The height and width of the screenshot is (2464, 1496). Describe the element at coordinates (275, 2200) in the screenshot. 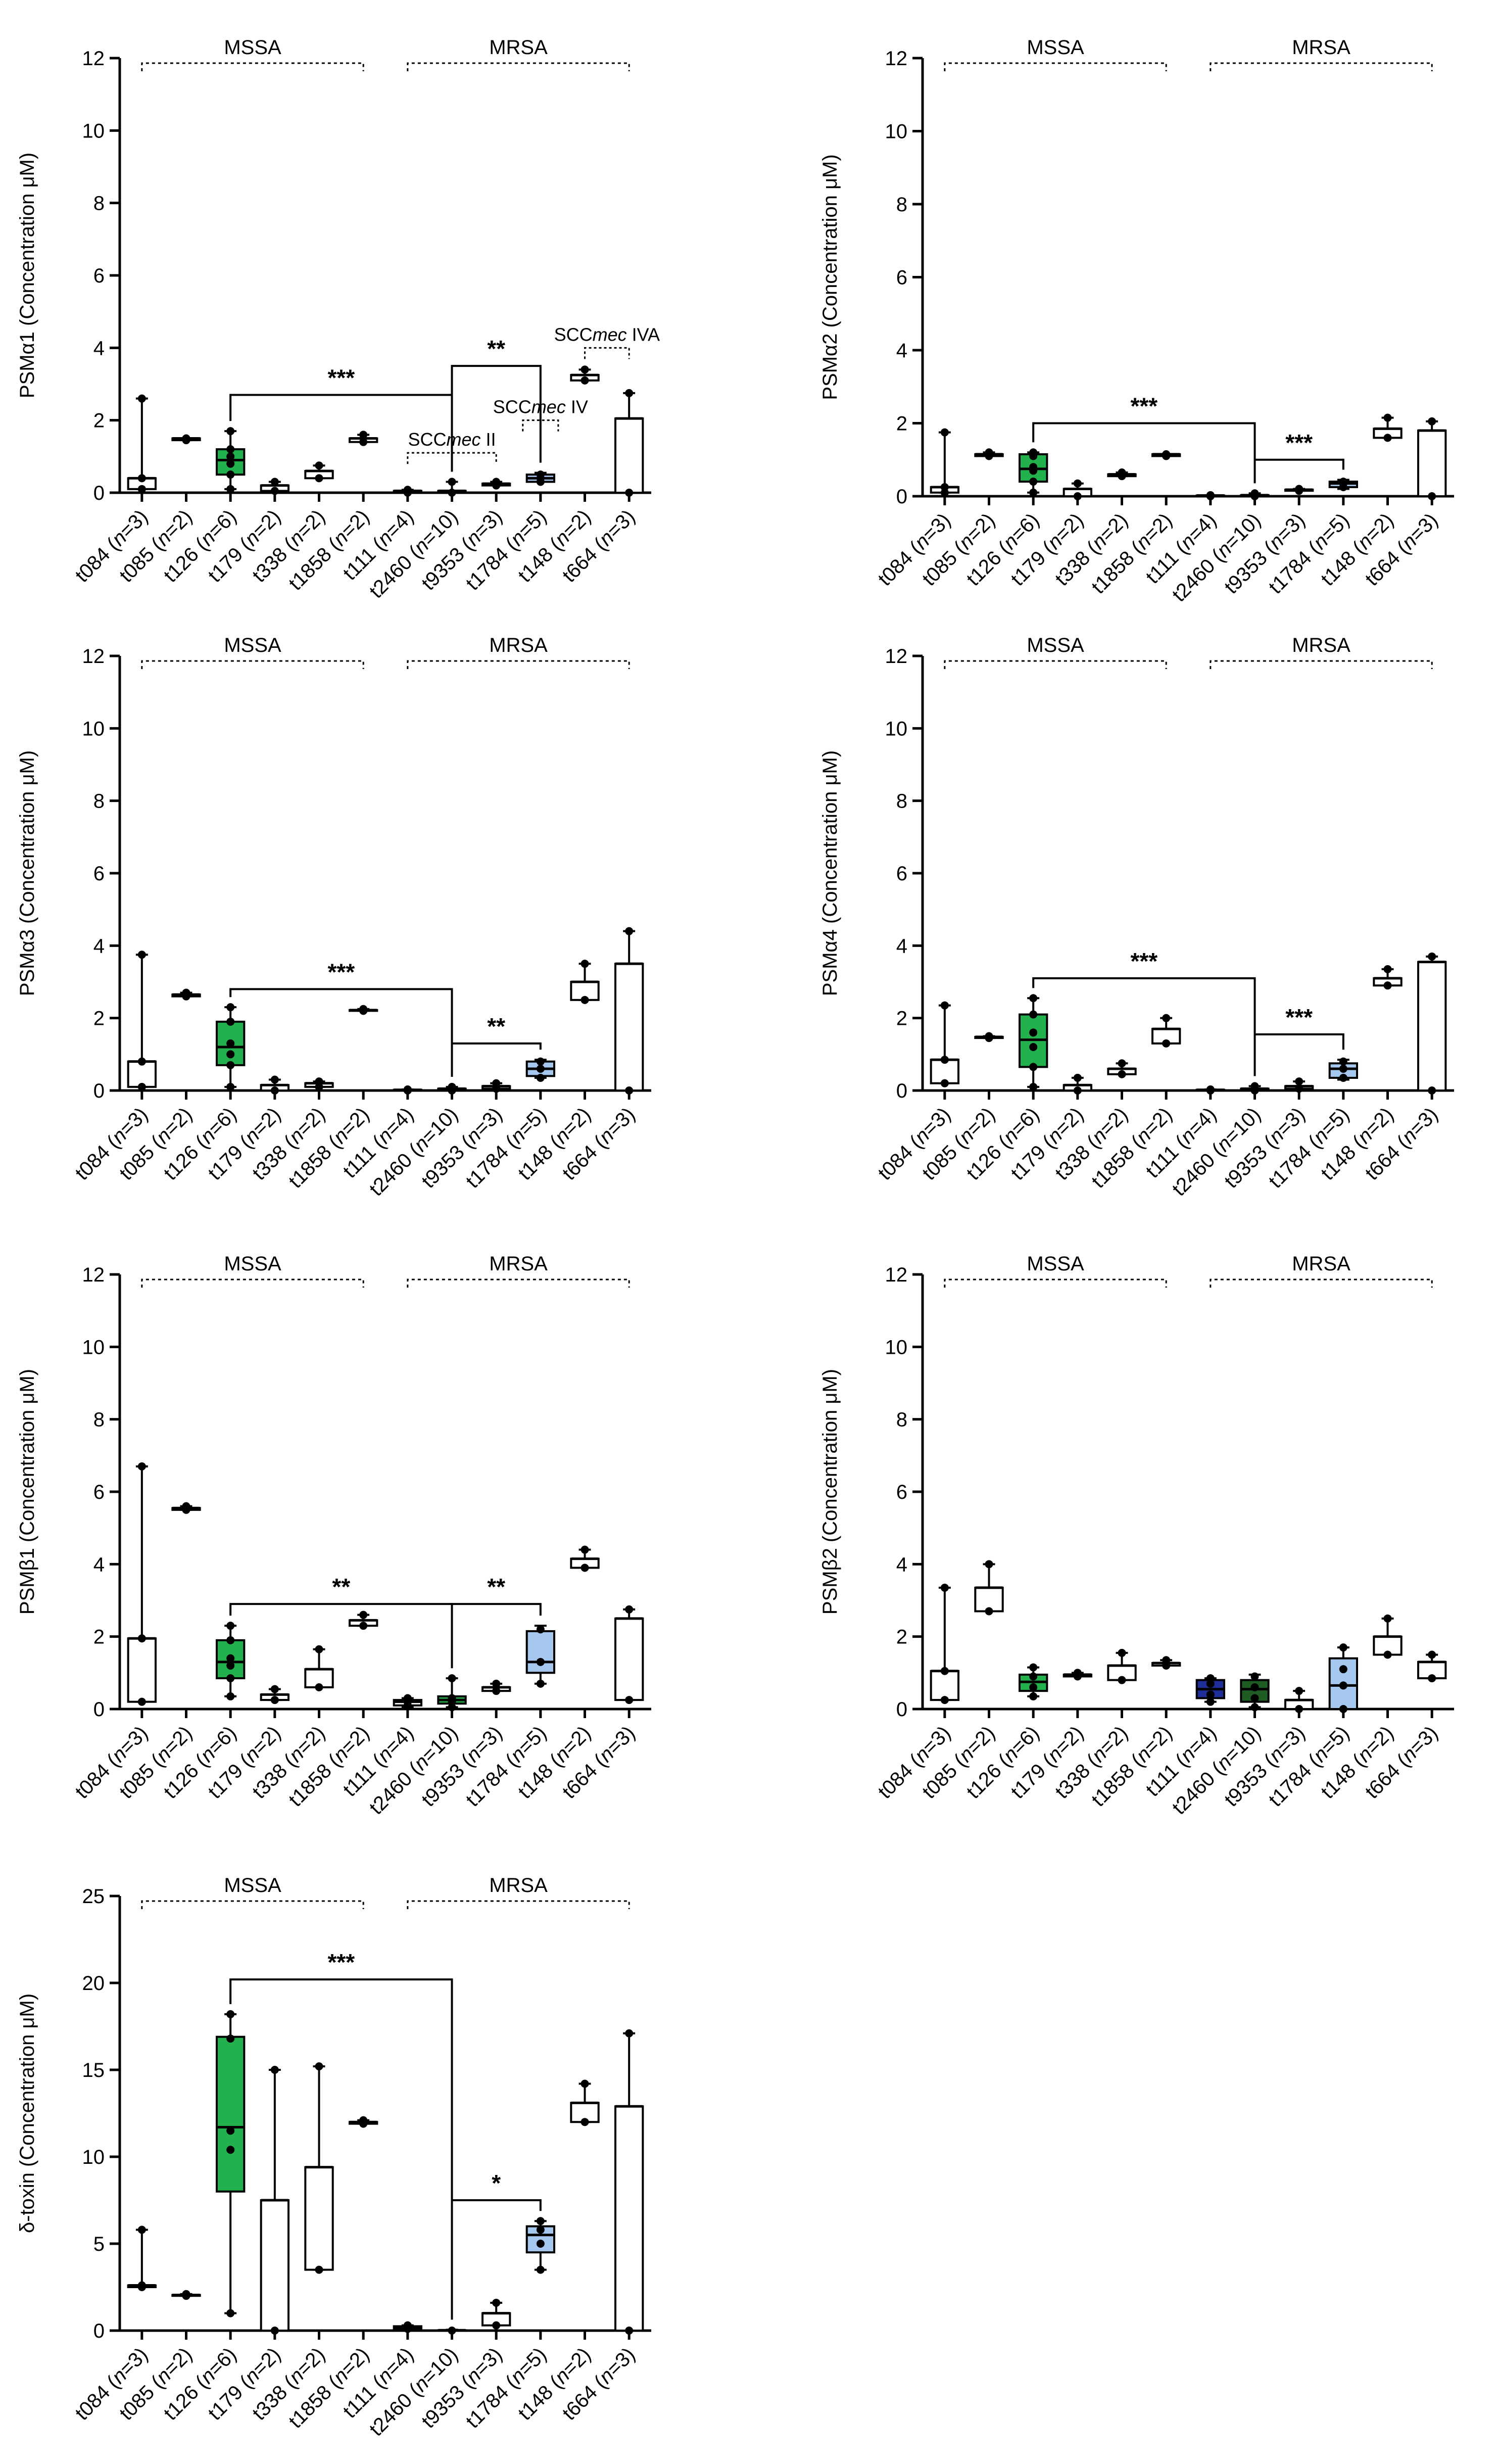

I see `delta-box-t179` at that location.